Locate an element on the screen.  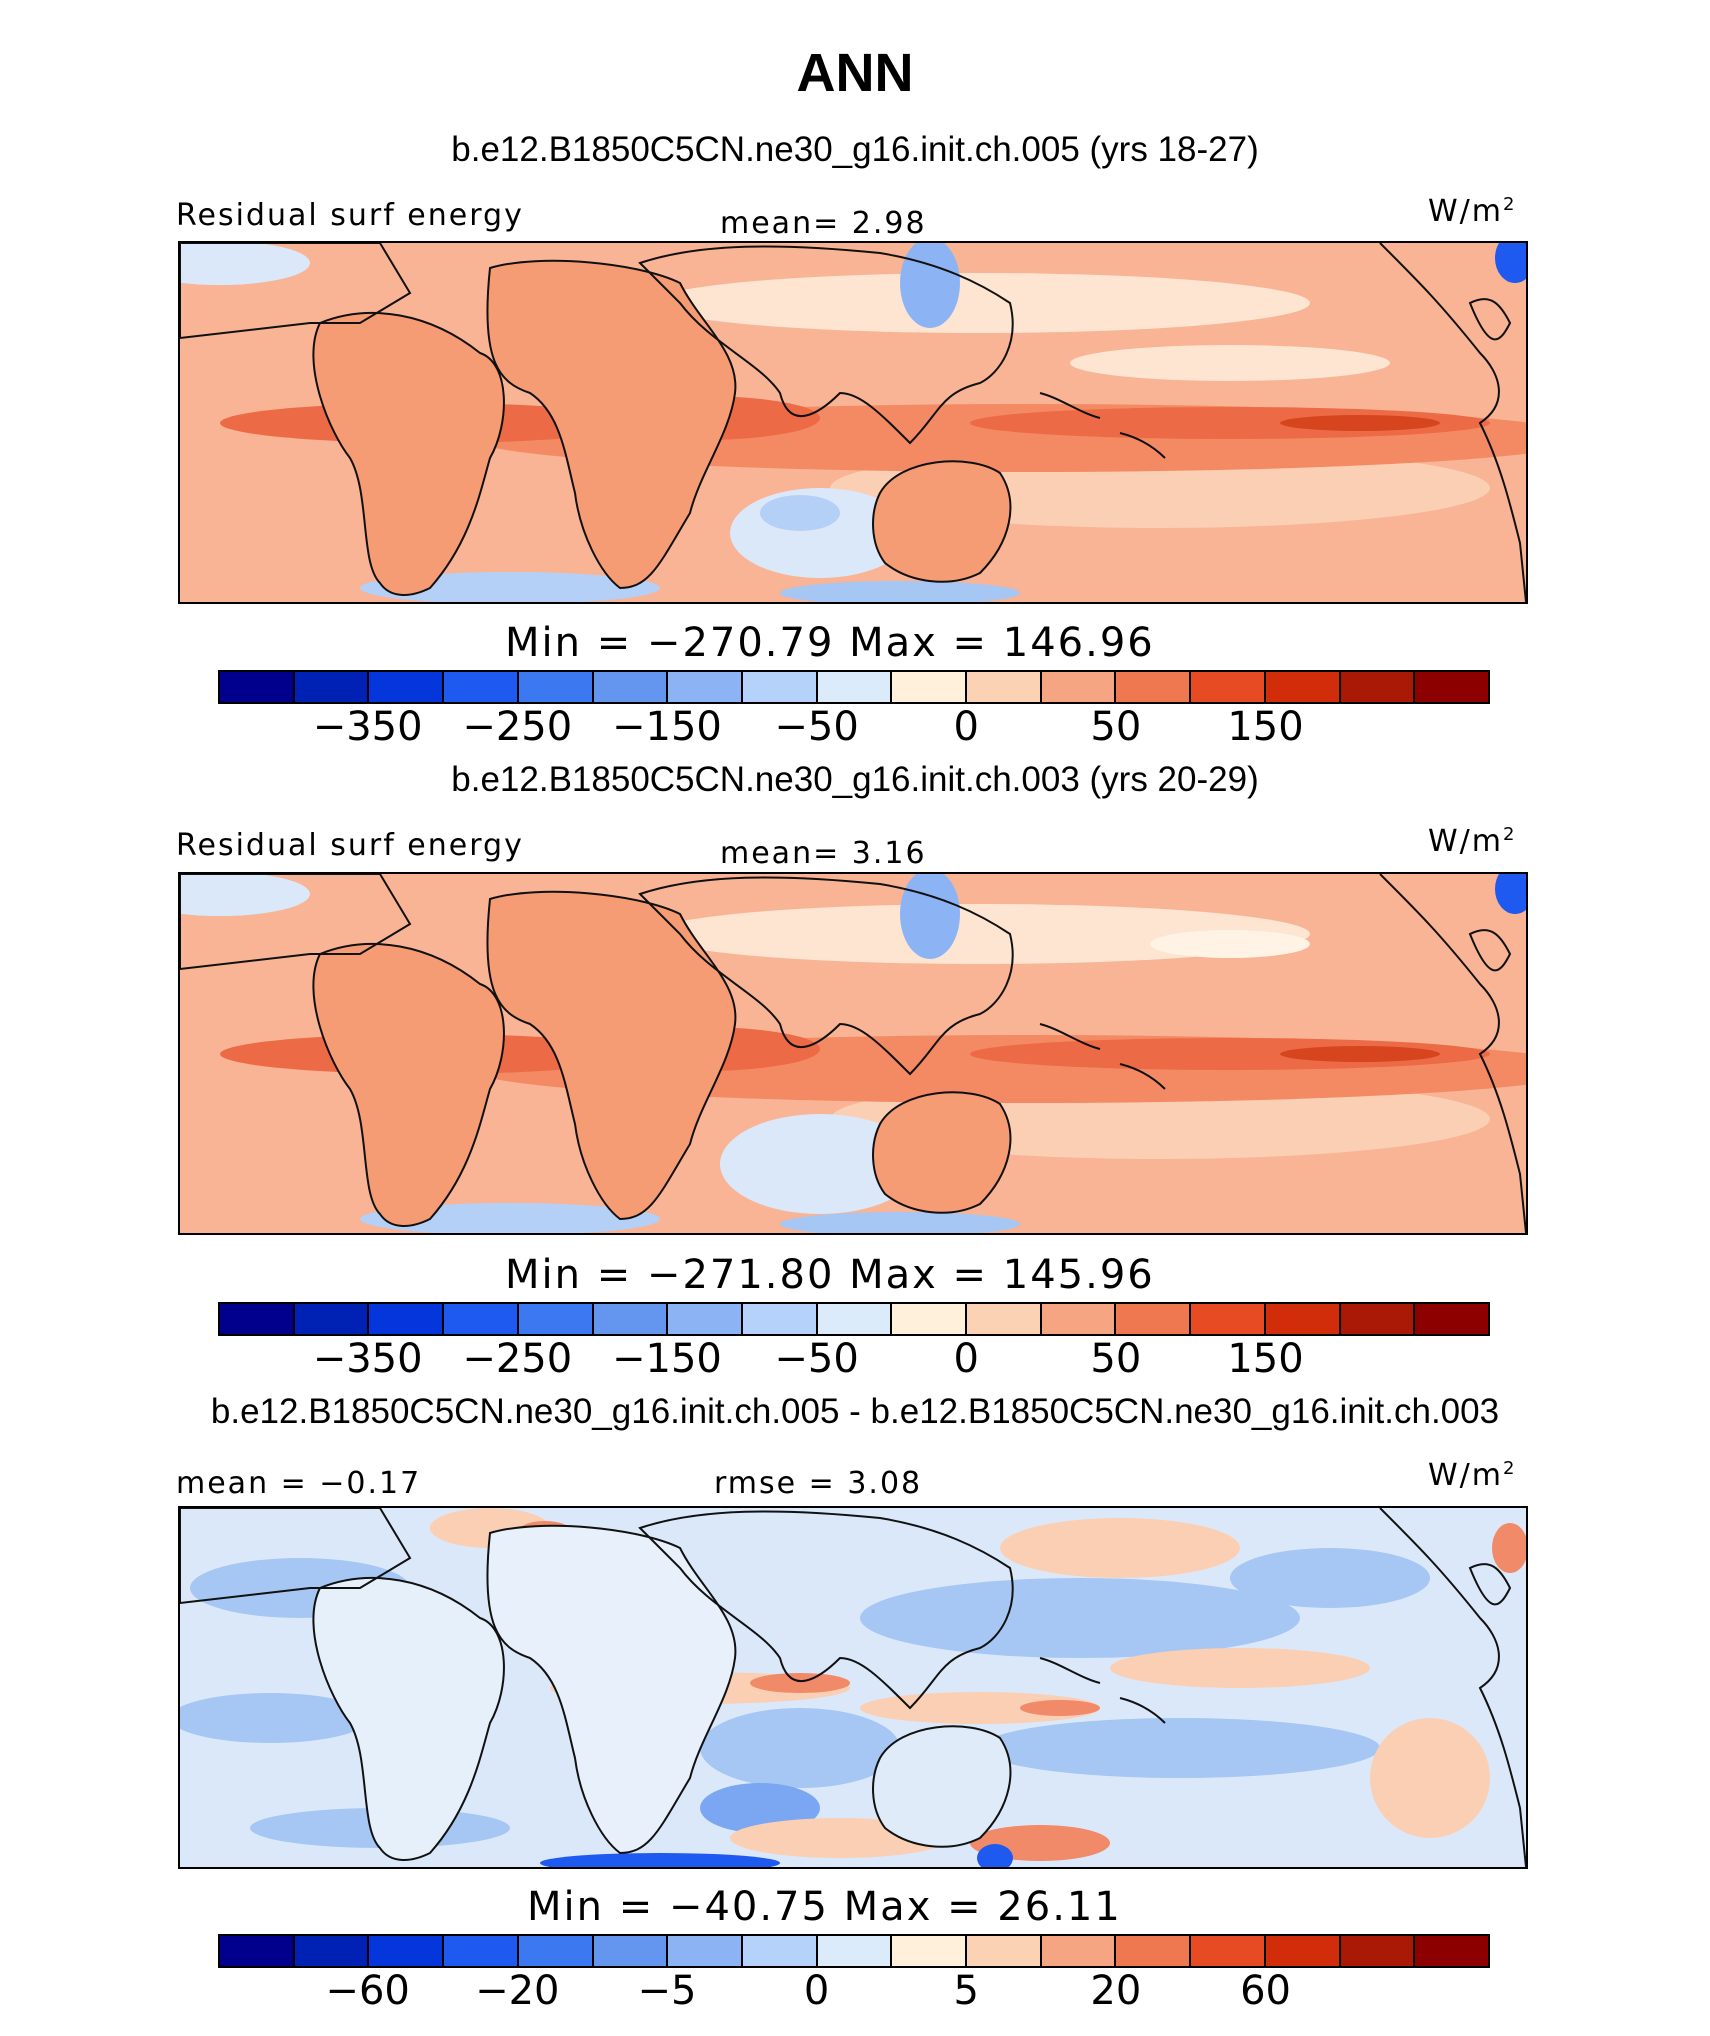
panel-1-map is located at coordinates (853, 422).